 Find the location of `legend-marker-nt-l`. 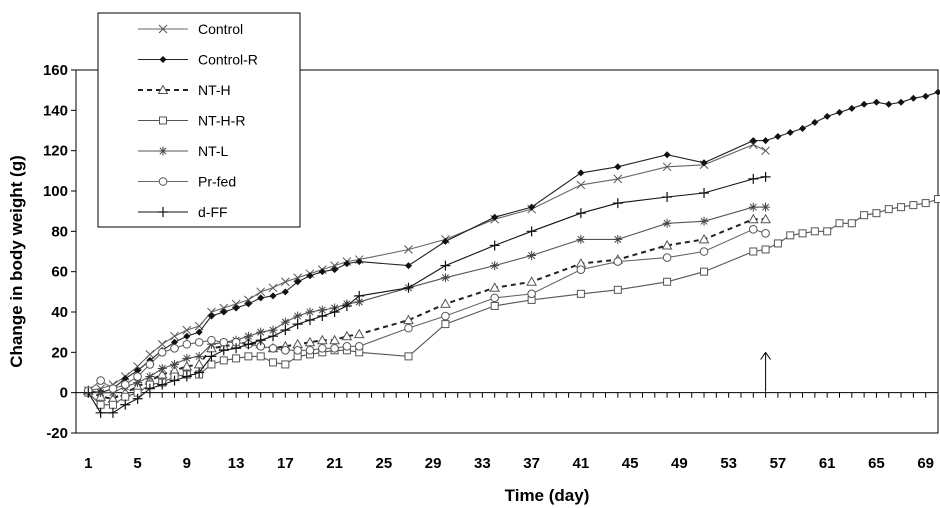

legend-marker-nt-l is located at coordinates (163, 151).